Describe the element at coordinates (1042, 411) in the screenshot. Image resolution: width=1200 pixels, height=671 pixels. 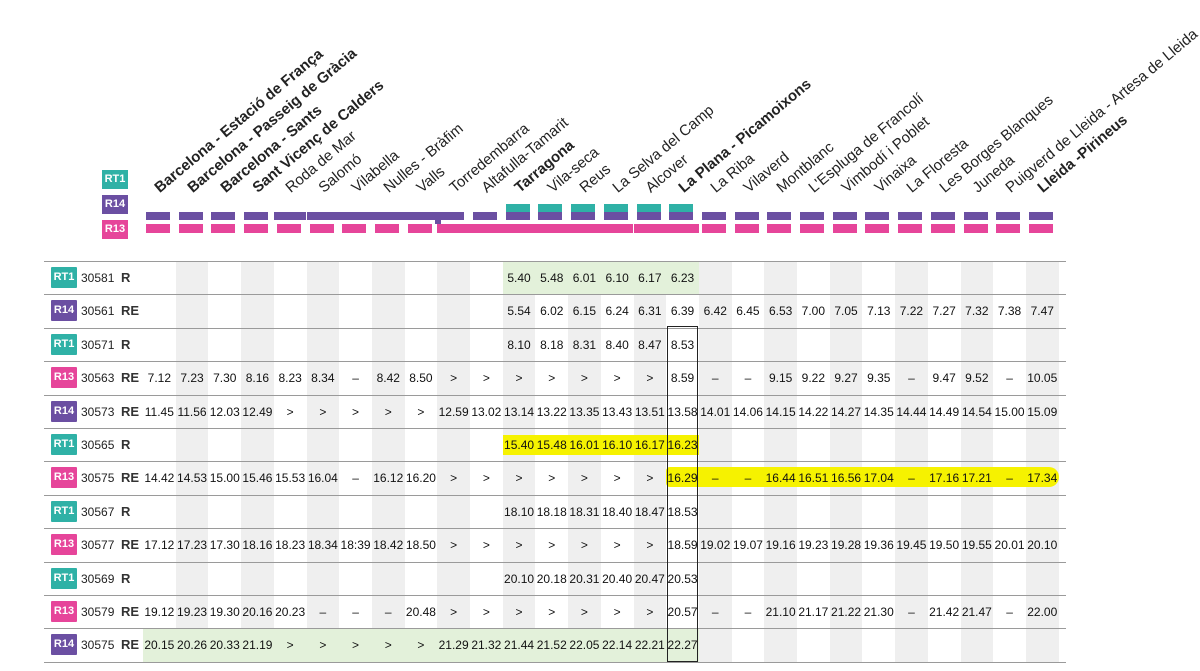
I see `time-cell: 15.09` at that location.